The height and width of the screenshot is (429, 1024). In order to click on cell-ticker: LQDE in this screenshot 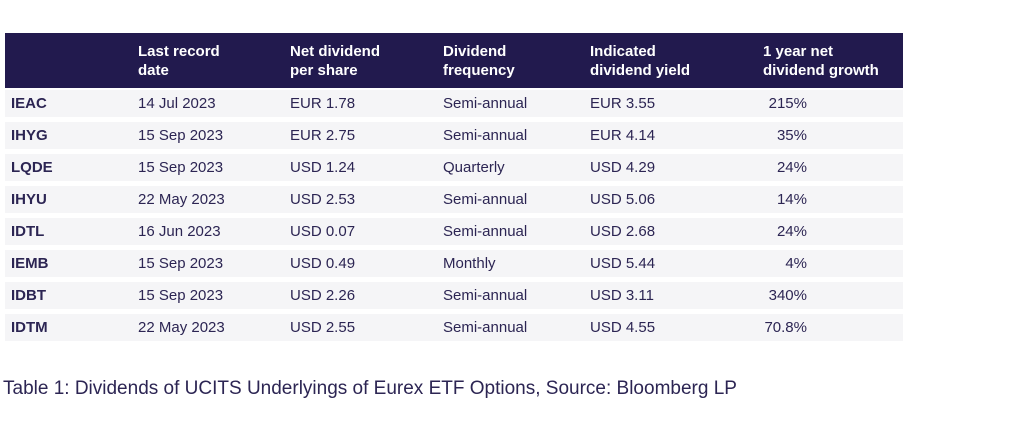, I will do `click(32, 167)`.